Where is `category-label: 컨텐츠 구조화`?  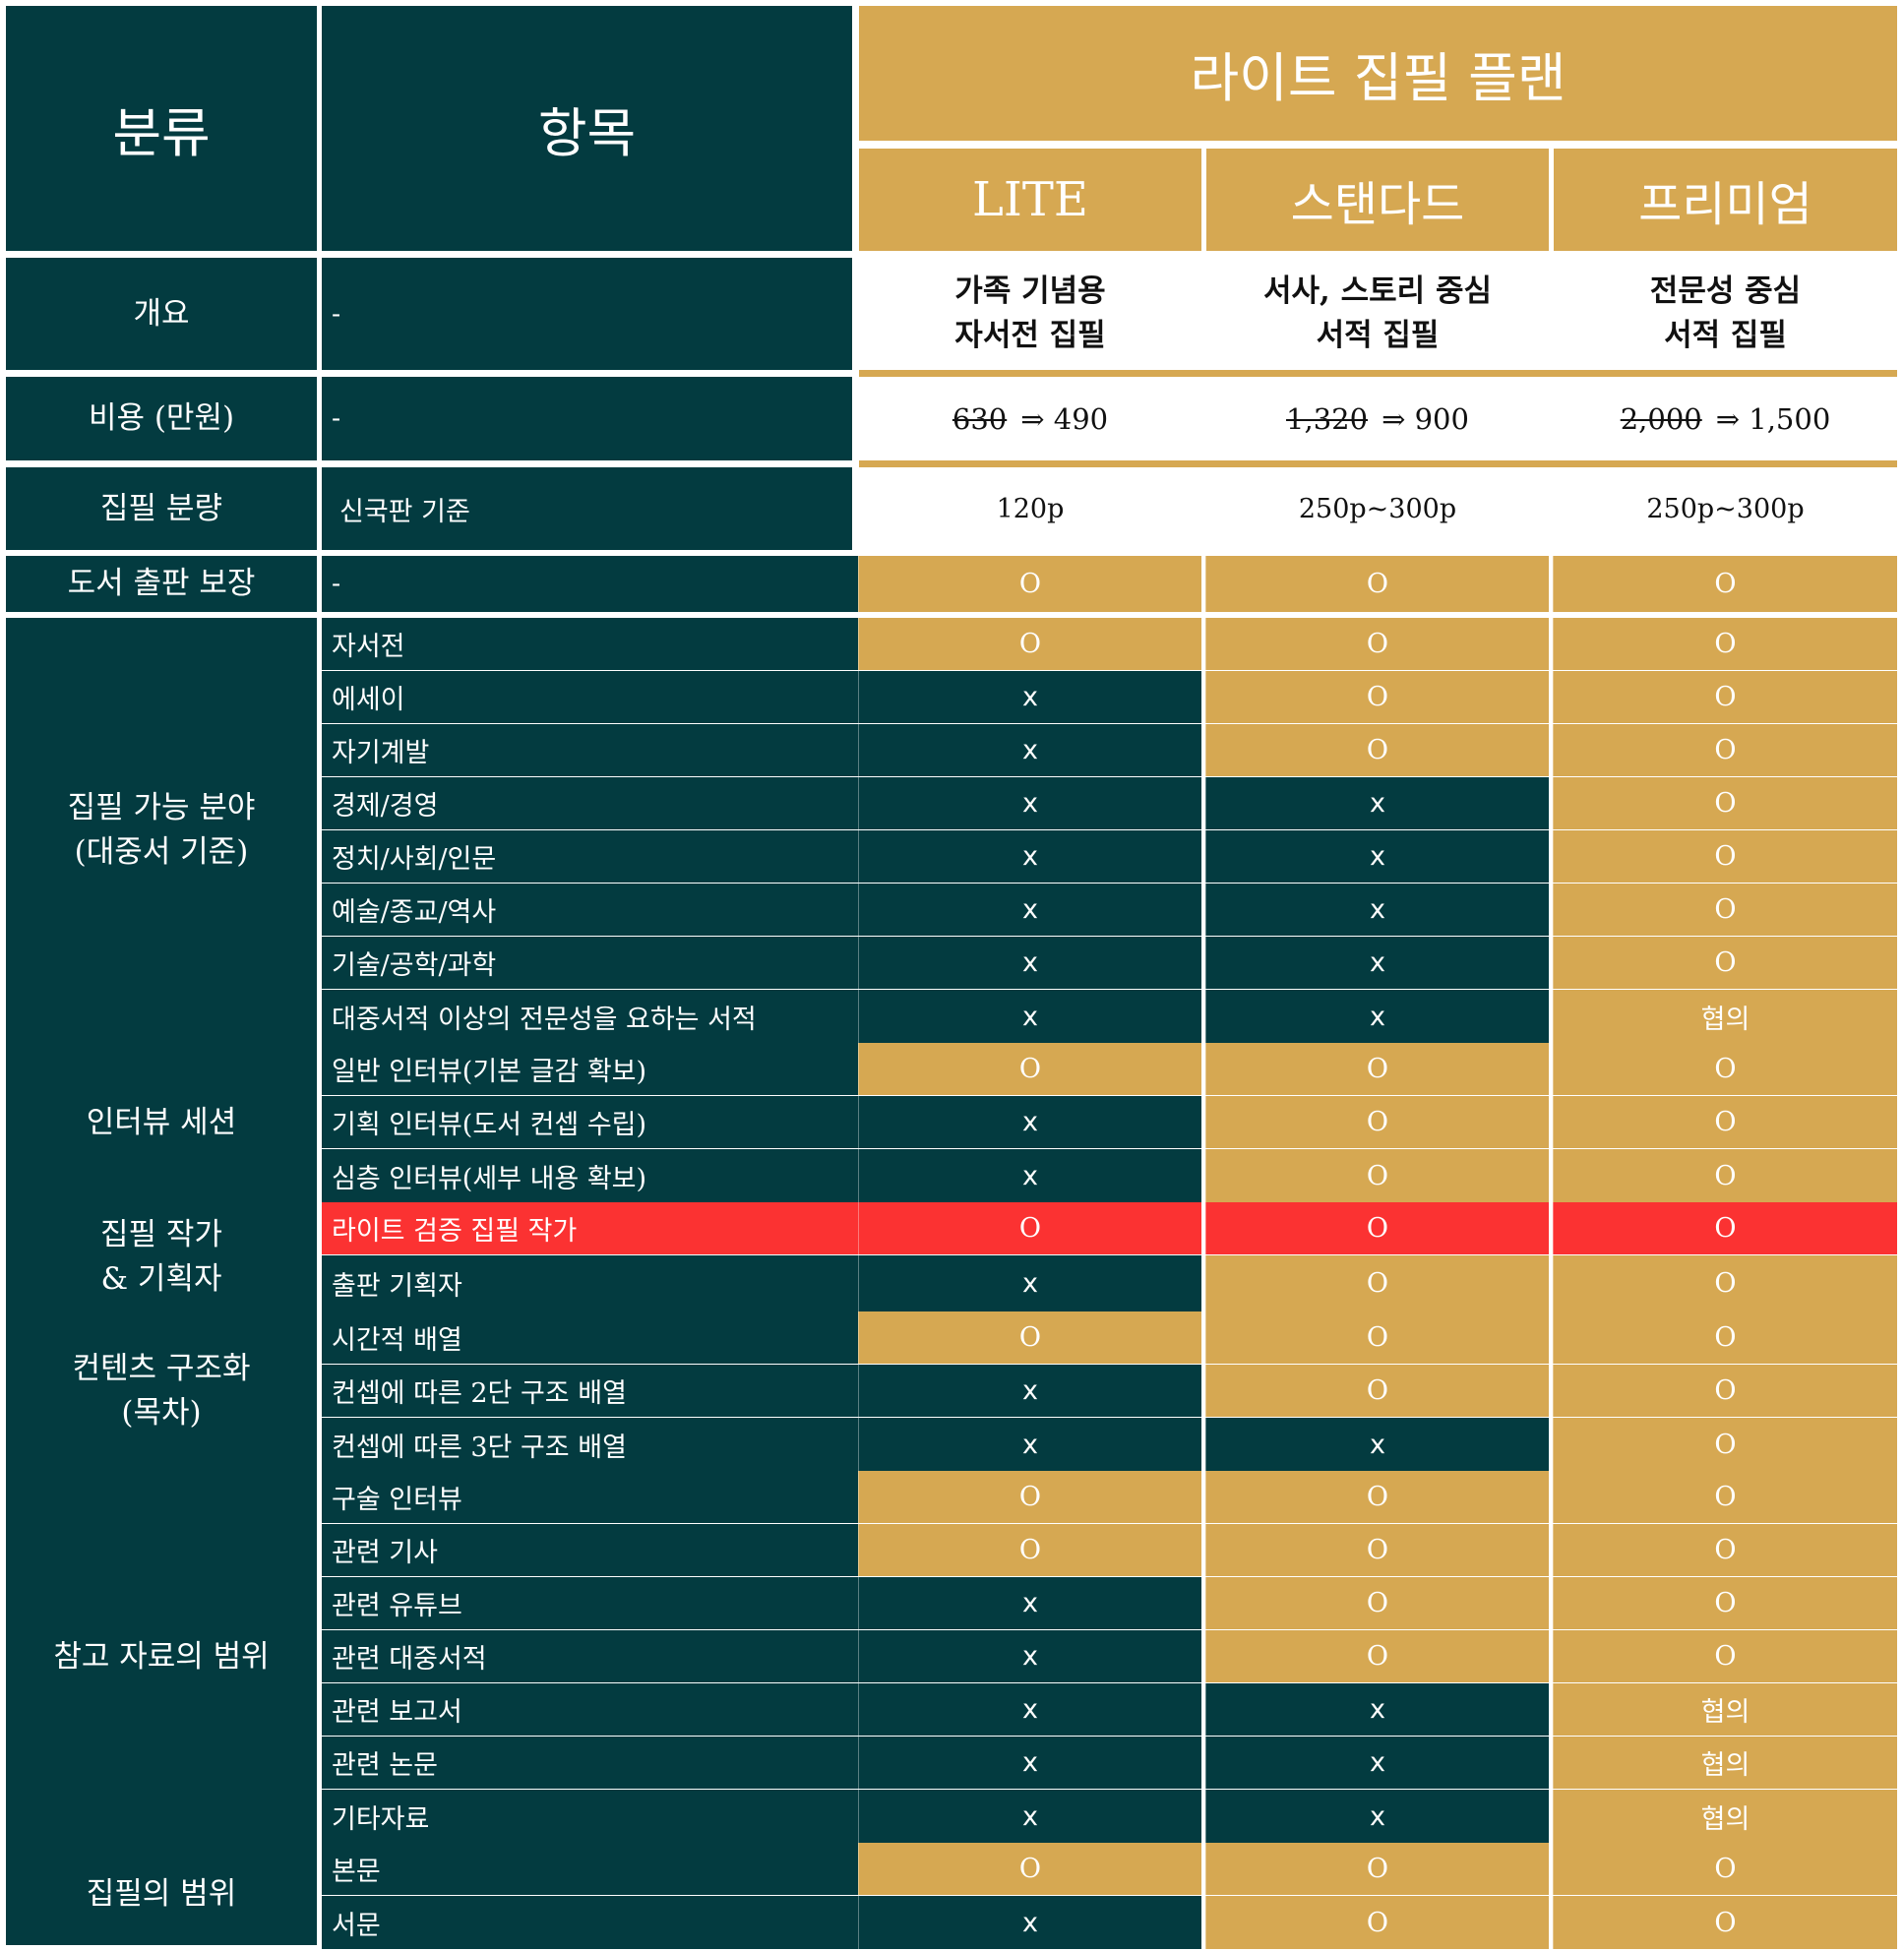 category-label: 컨텐츠 구조화 is located at coordinates (161, 1369).